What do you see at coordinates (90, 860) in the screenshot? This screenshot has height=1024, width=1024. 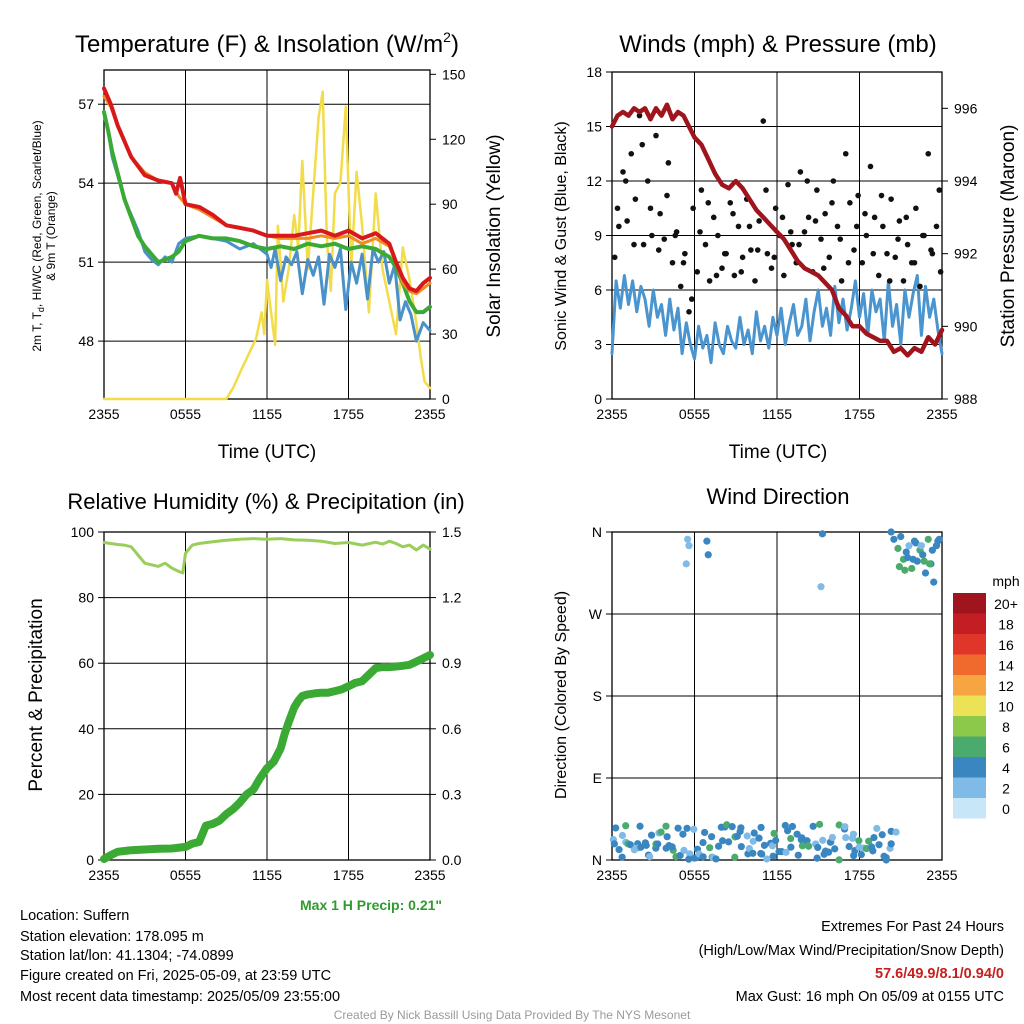 I see `humidity-ytick-label: 0` at bounding box center [90, 860].